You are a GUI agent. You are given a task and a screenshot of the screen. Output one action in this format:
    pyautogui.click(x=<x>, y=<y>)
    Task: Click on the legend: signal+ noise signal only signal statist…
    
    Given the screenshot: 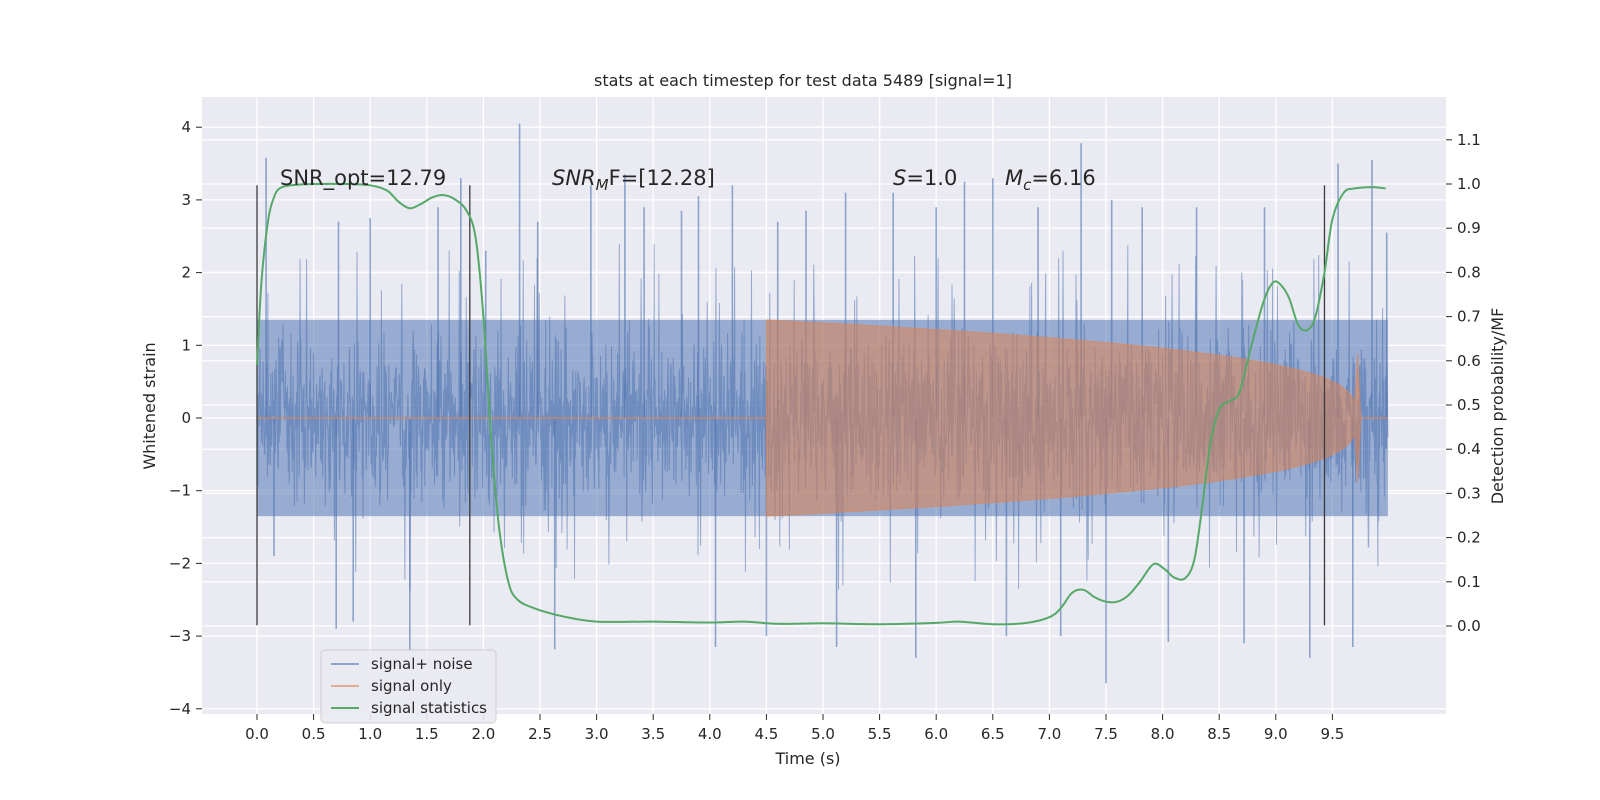 What is the action you would take?
    pyautogui.click(x=408, y=686)
    